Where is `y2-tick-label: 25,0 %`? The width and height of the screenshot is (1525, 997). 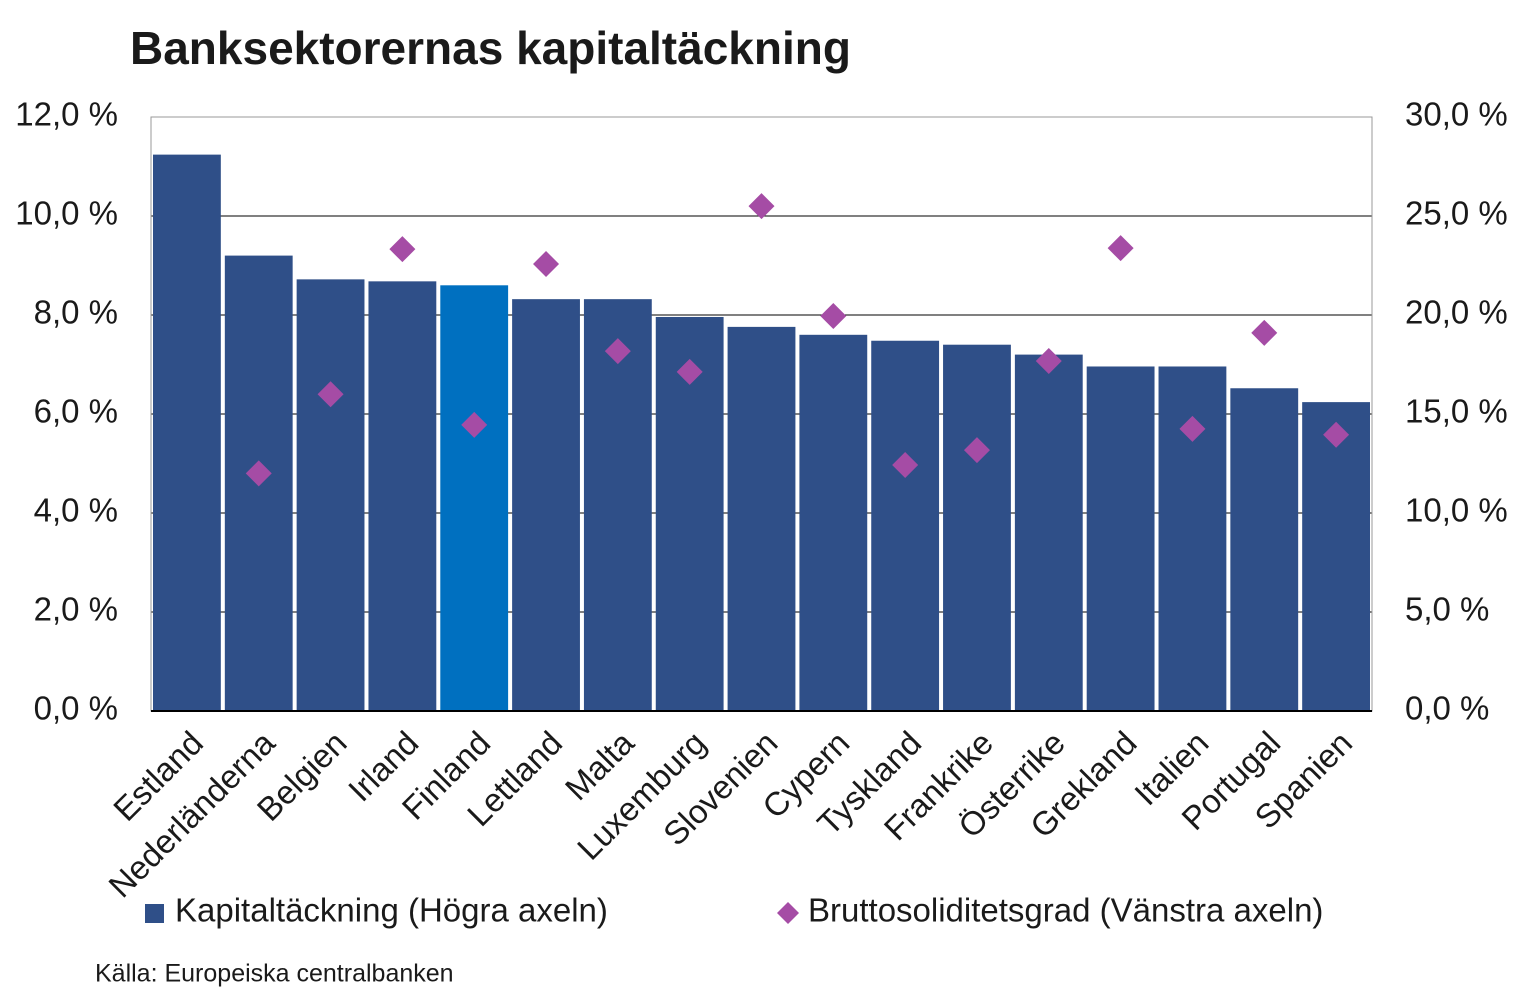 y2-tick-label: 25,0 % is located at coordinates (1456, 213).